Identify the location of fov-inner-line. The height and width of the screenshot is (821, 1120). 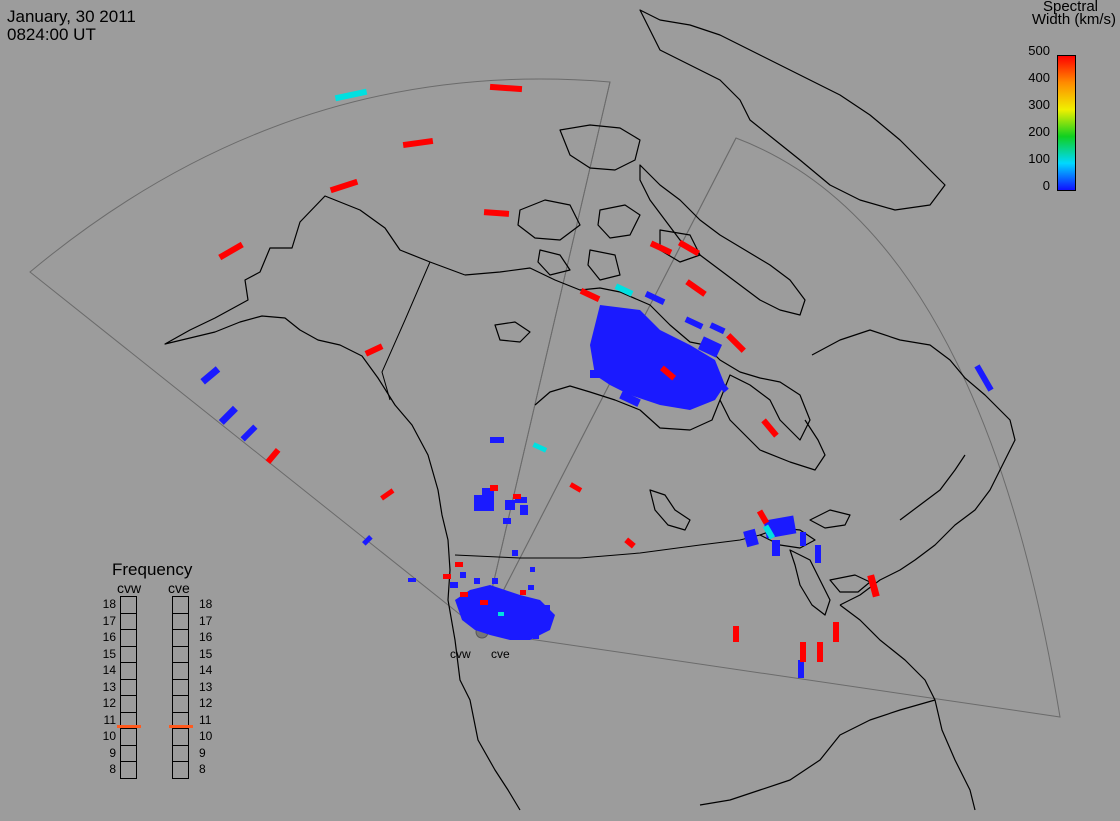
(546, 357).